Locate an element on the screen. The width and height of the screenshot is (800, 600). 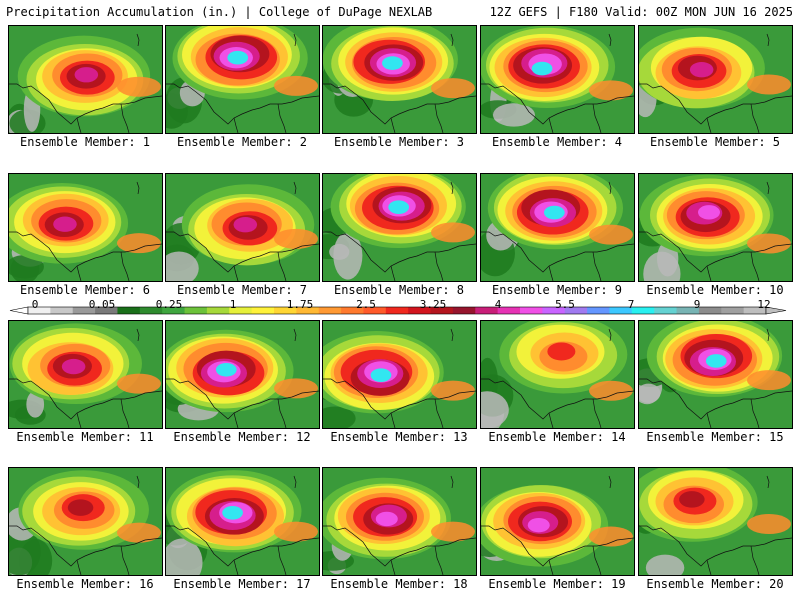
colorbar-tick-label: 4 is located at coordinates (498, 304).